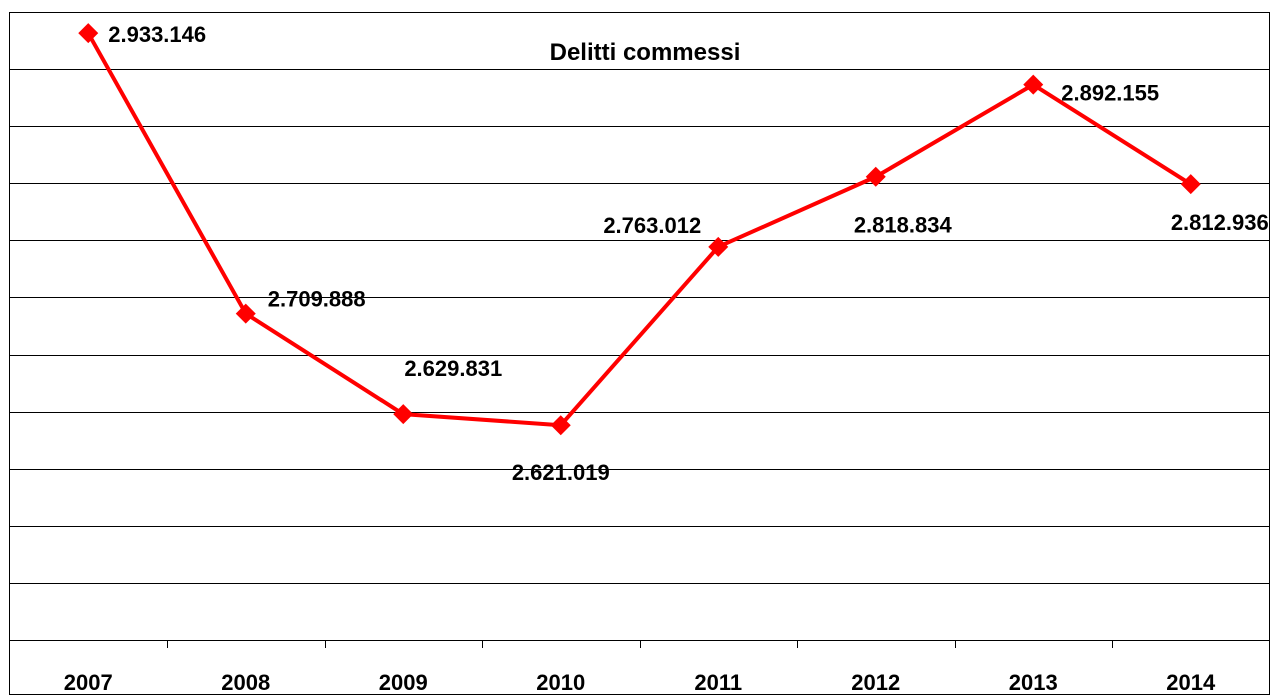 This screenshot has width=1270, height=700. What do you see at coordinates (1220, 222) in the screenshot?
I see `data-label: 2.812.936` at bounding box center [1220, 222].